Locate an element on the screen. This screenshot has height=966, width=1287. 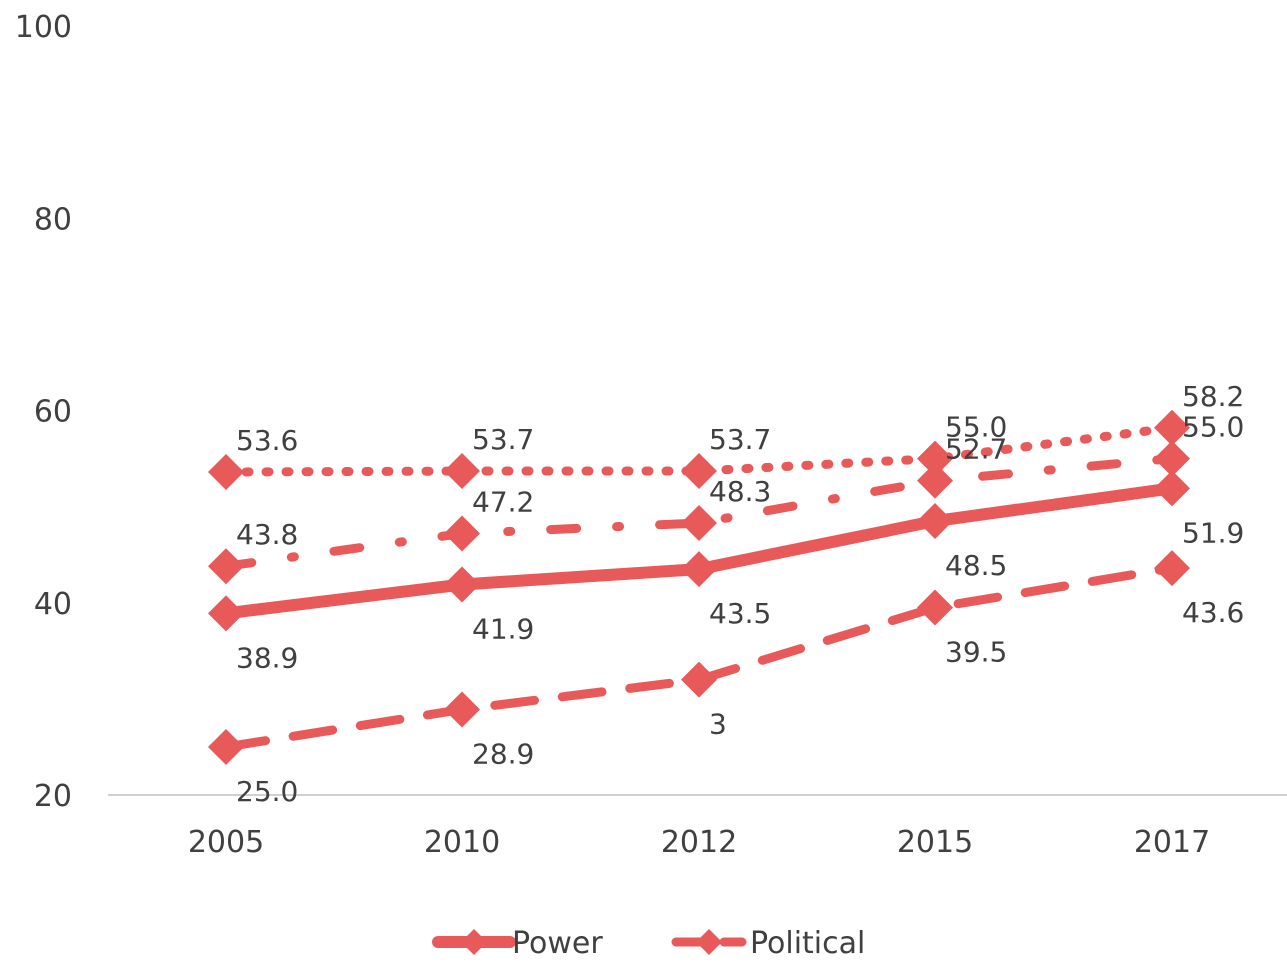
x-tick-label: 2005 is located at coordinates (226, 842).